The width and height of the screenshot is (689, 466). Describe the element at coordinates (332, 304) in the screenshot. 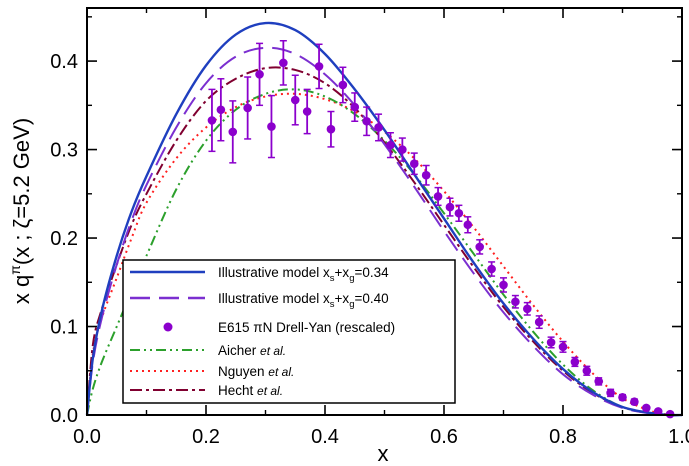

I see `legend-label-model-040-s1: s` at that location.